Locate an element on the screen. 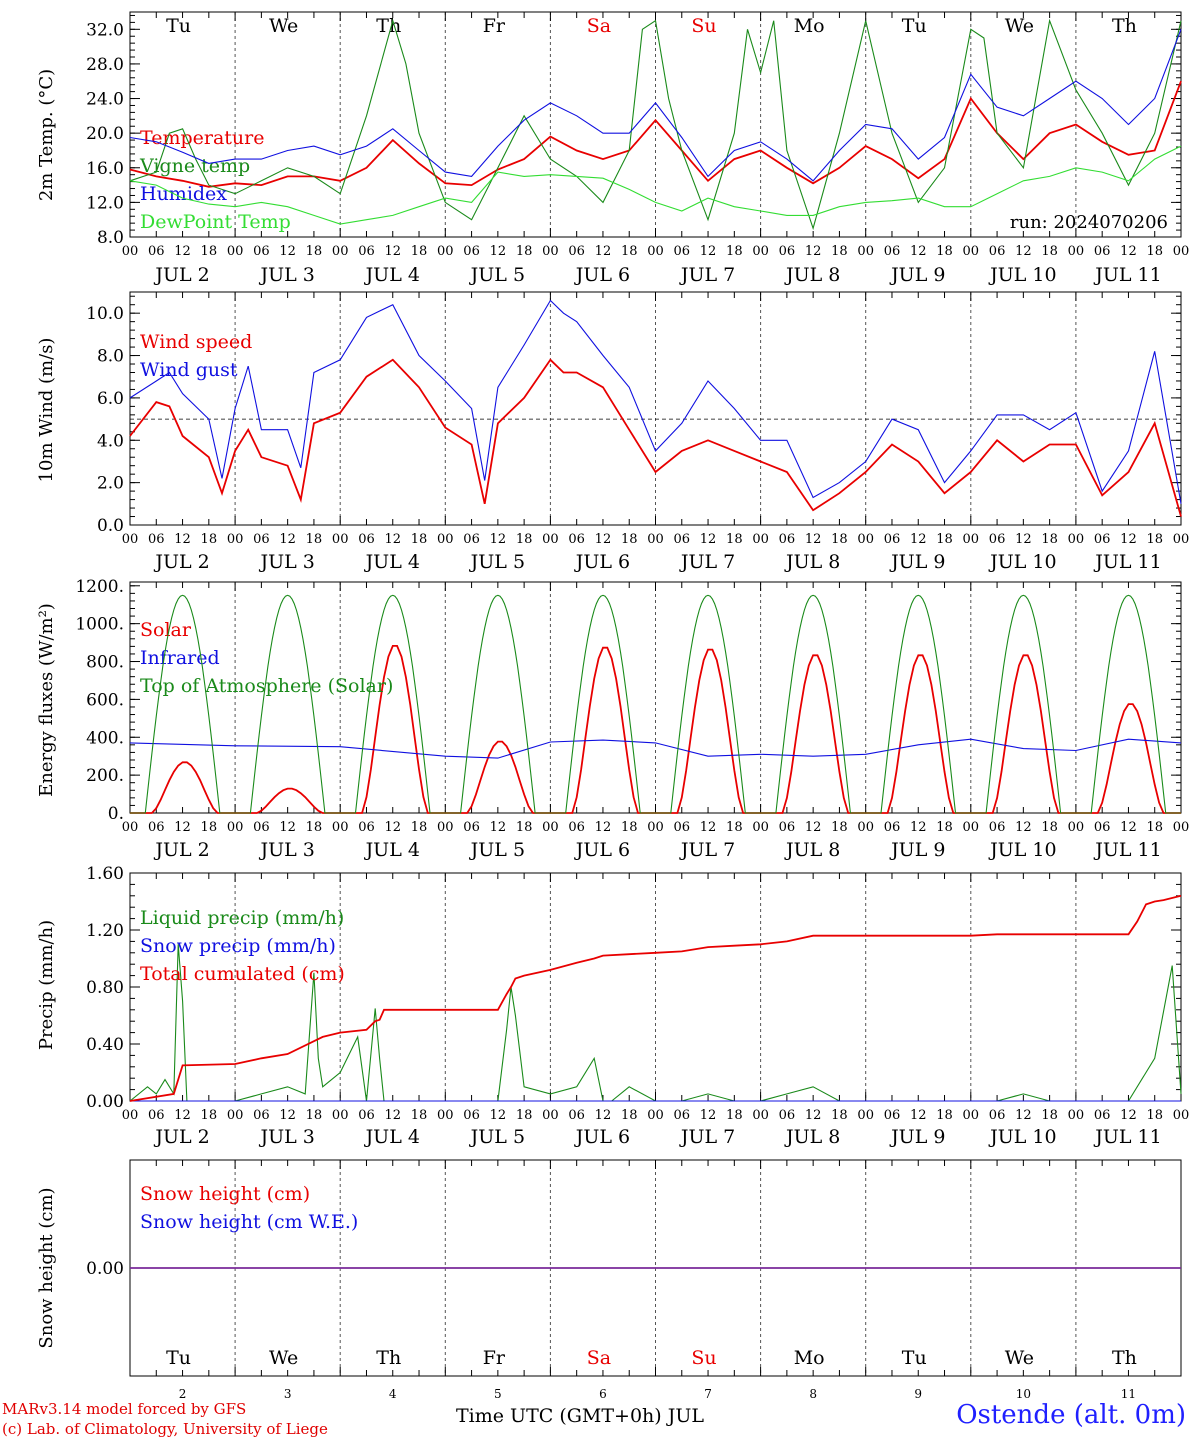  legend-entry: Liquid precip (mm/h) is located at coordinates (242, 918).